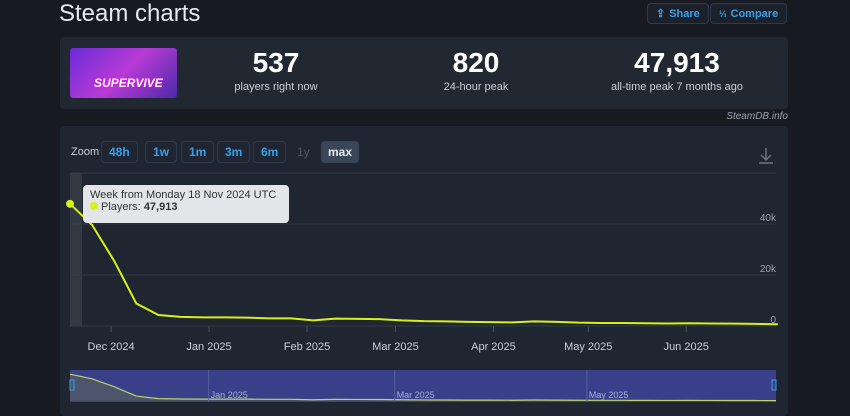  What do you see at coordinates (70, 204) in the screenshot?
I see `data-point` at bounding box center [70, 204].